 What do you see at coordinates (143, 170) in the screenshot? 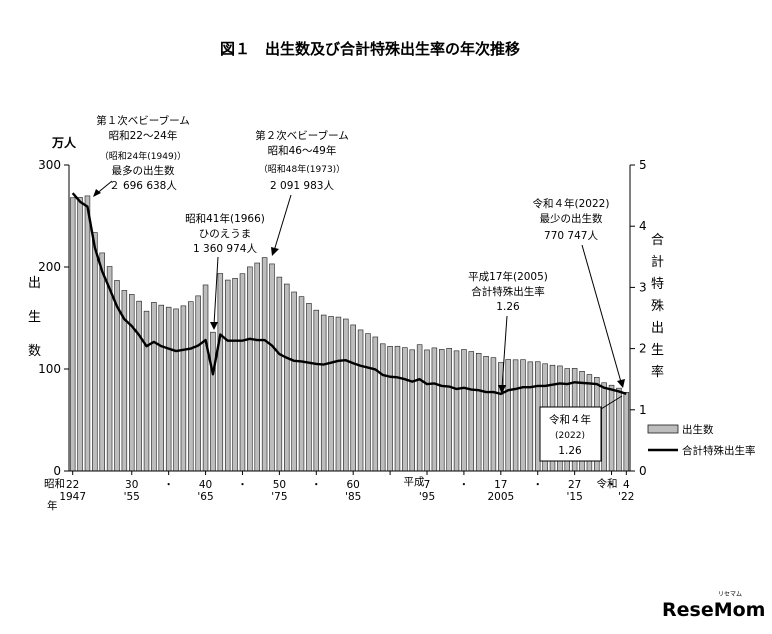
I see `annotation-line: 最多の出生数` at bounding box center [143, 170].